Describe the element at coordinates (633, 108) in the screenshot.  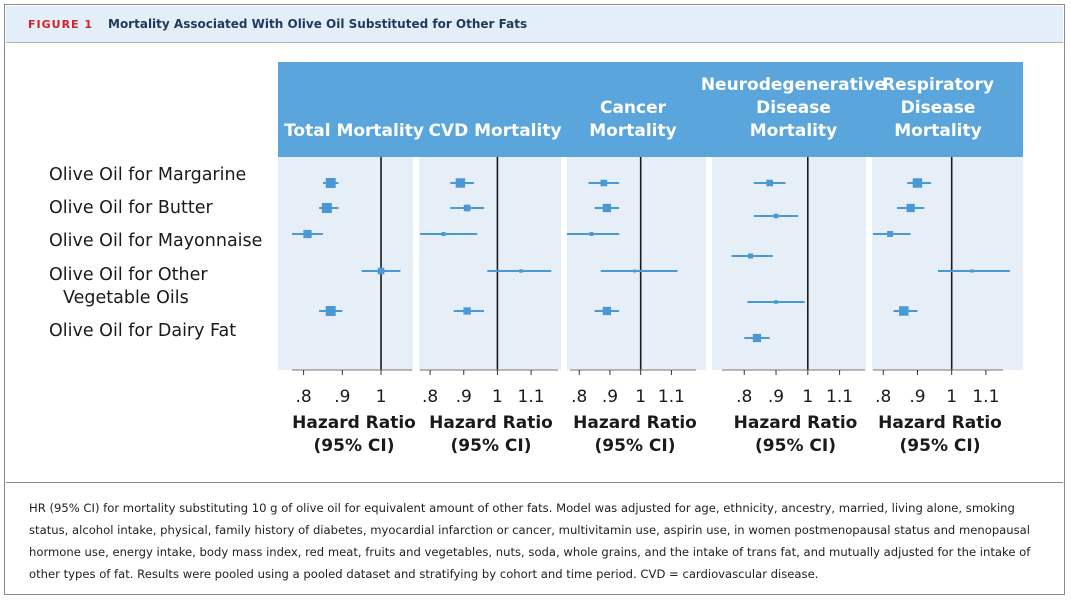
I see `panel-title: Cancer` at that location.